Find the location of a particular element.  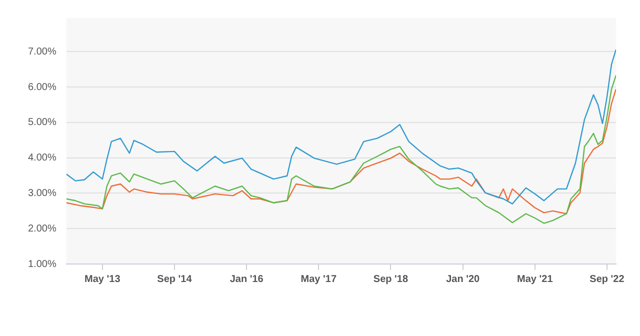

x-tick-label: Jan '16 is located at coordinates (247, 279).